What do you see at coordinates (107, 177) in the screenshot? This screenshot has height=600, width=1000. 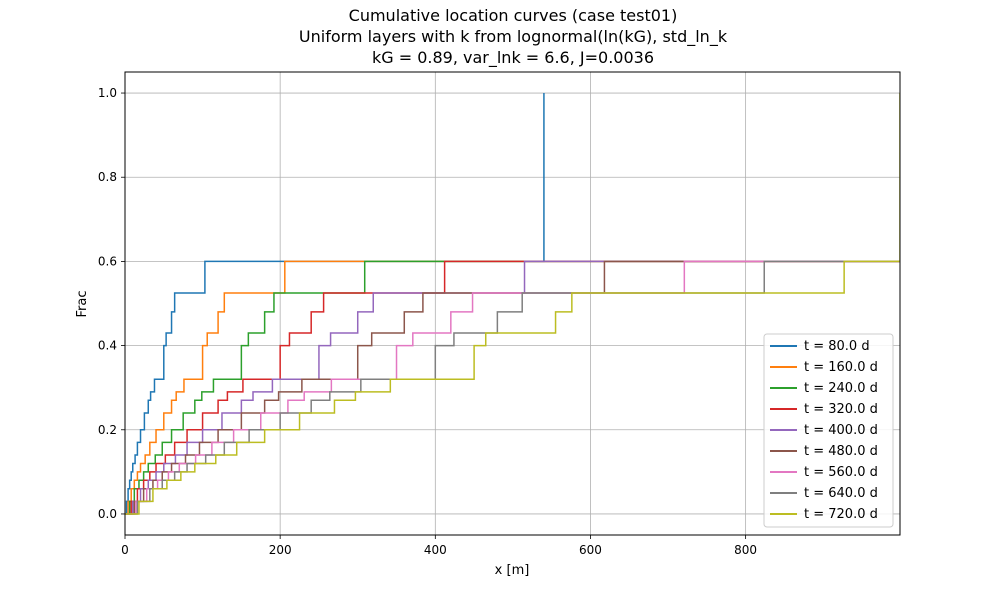 I see `y-tick-label: 0.8` at bounding box center [107, 177].